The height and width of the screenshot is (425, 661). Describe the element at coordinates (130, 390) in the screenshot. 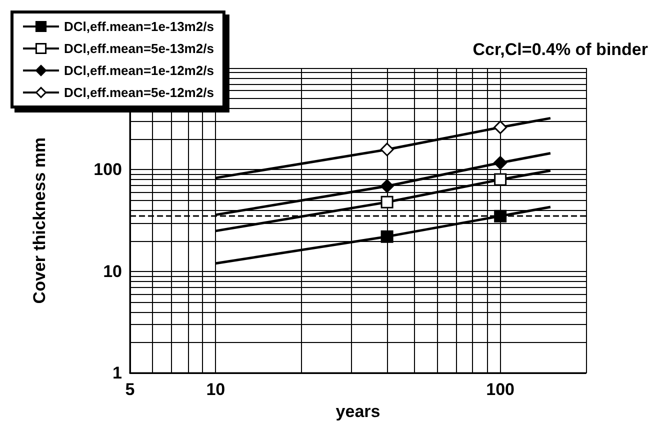

I see `x-tick-label: 5` at that location.